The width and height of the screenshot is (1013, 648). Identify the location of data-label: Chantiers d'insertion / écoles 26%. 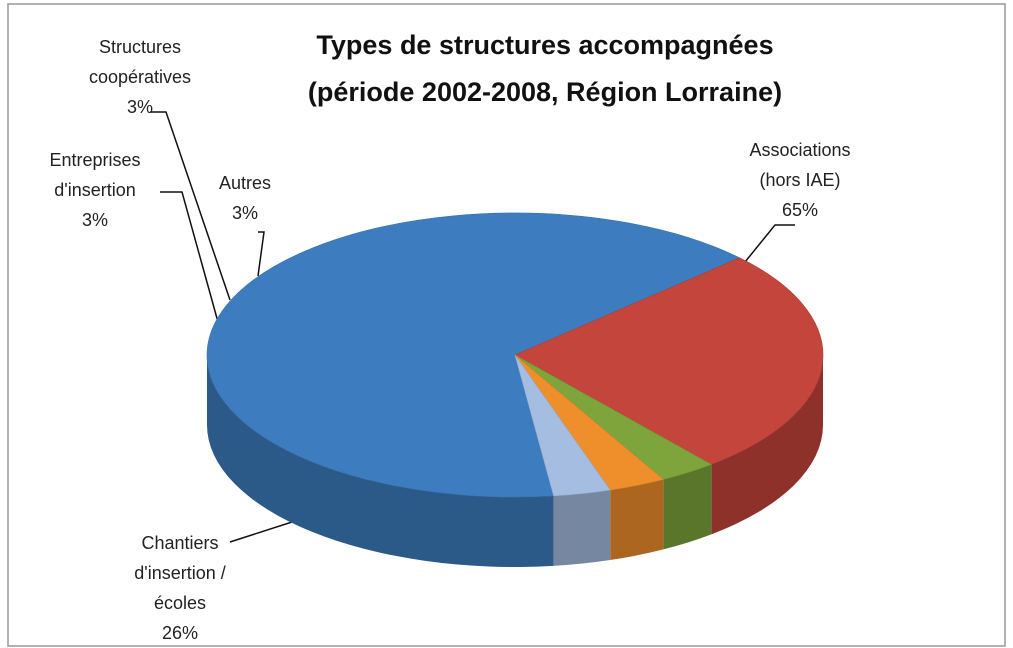
(180, 588).